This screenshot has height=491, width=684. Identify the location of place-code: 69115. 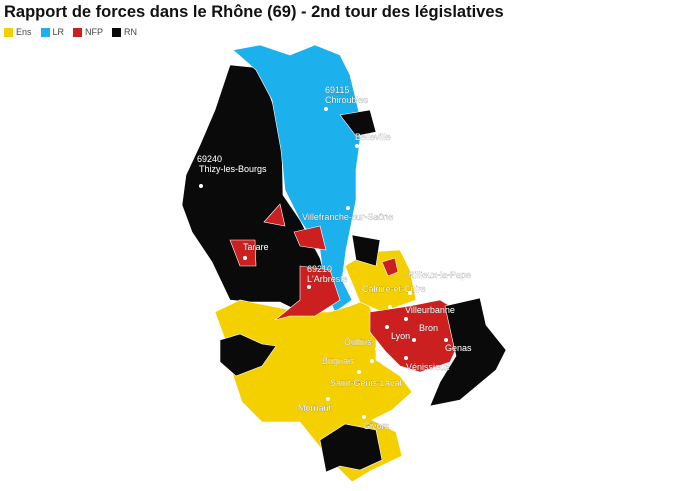
(337, 90).